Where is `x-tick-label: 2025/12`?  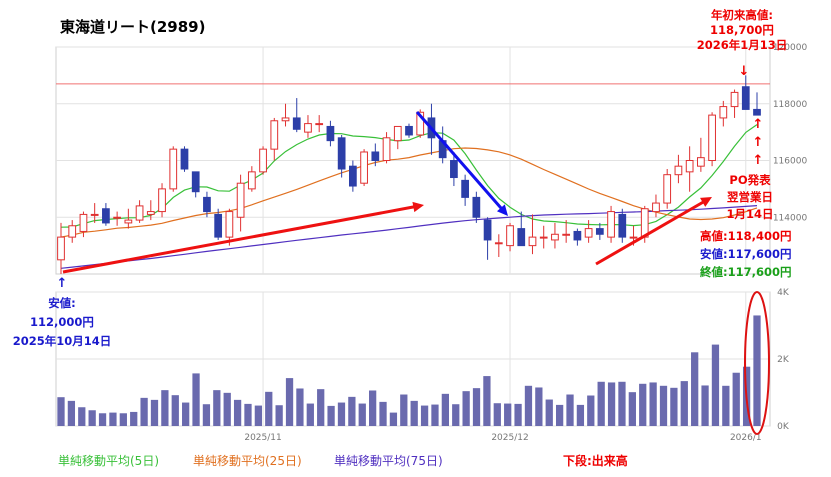
x-tick-label: 2025/12 is located at coordinates (509, 438).